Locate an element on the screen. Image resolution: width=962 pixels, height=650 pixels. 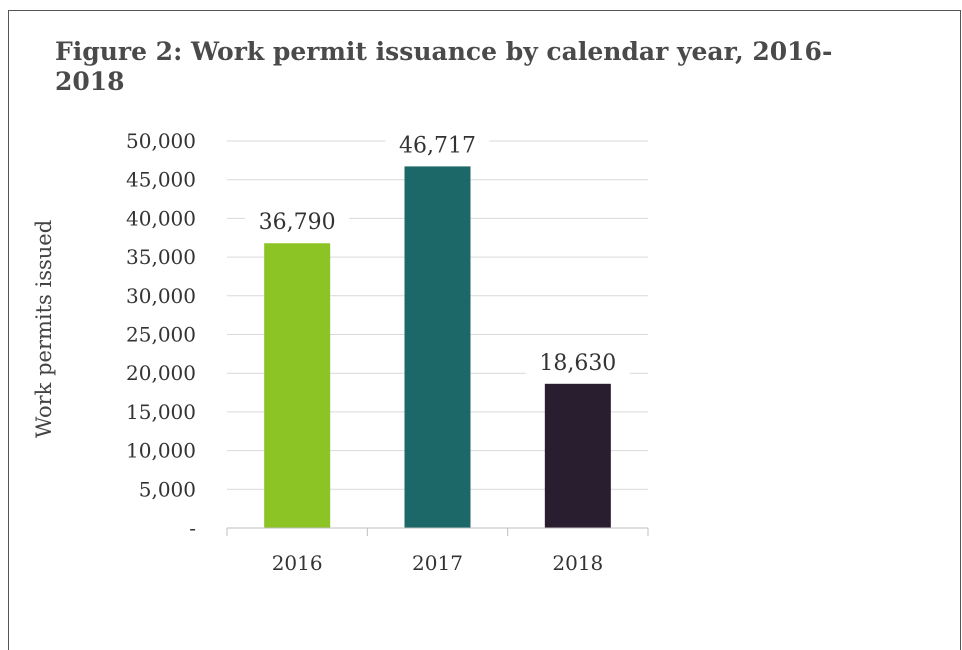
bar-2017 is located at coordinates (437, 347).